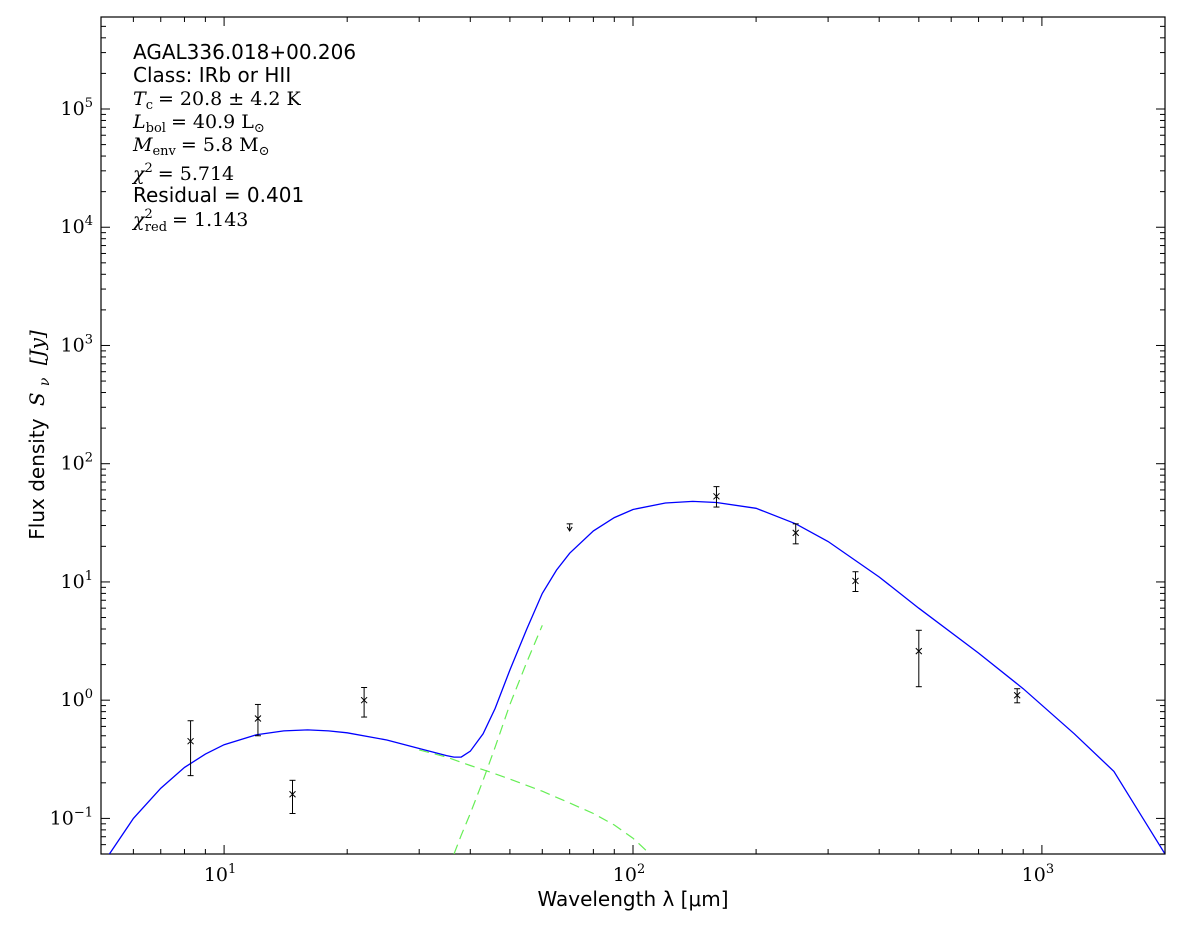  I want to click on svg-text:Flux density S ν: Flux density S ν [Jy], so click(39, 435).